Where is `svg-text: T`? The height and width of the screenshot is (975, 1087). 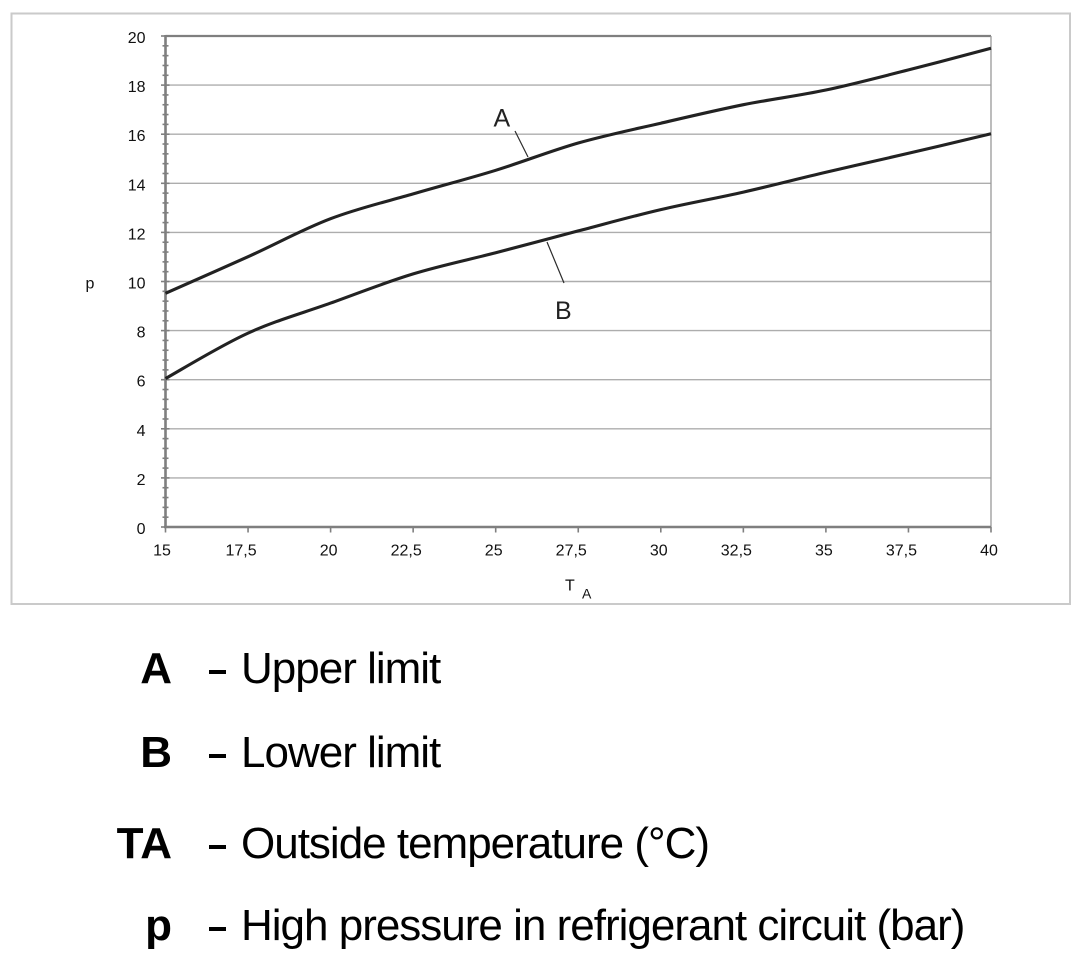
svg-text: T is located at coordinates (570, 586).